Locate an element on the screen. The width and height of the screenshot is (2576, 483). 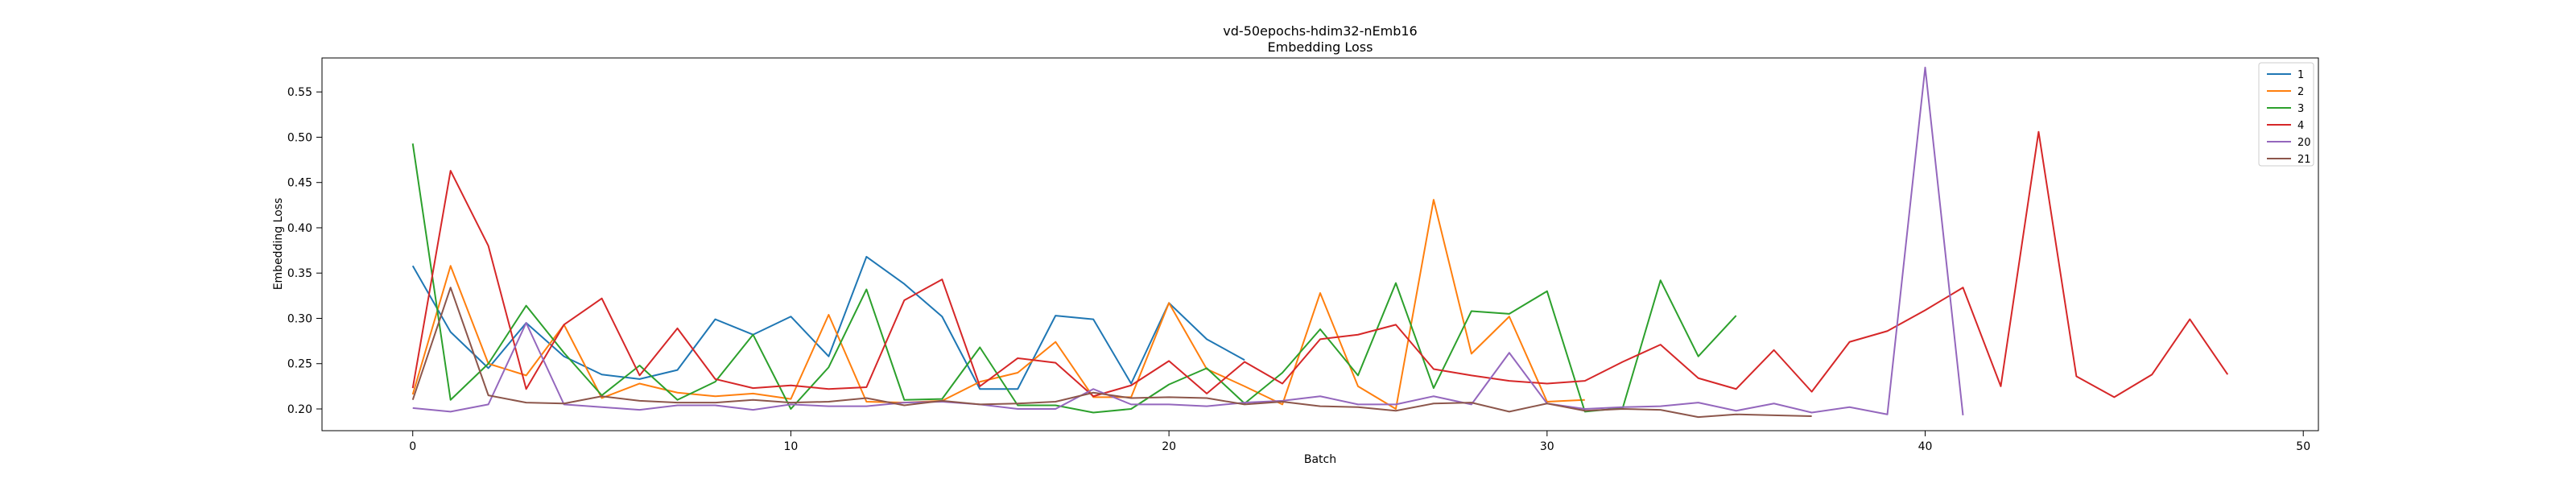
legend: 1 2 3 4 20 21 is located at coordinates (2286, 114).